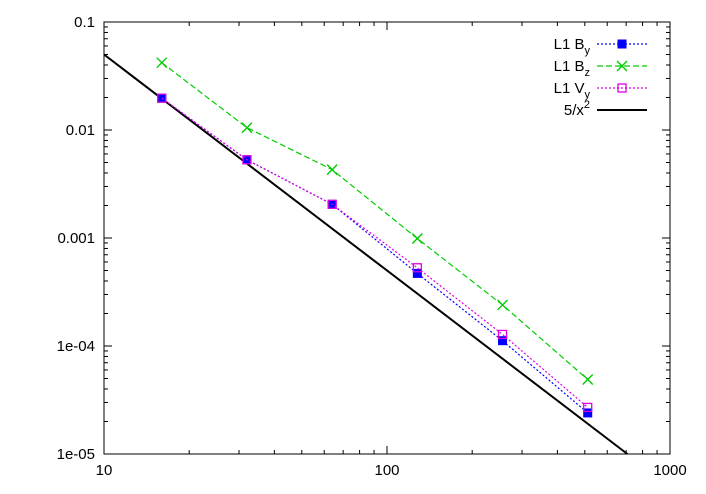 Image resolution: width=706 pixels, height=494 pixels. What do you see at coordinates (600, 68) in the screenshot?
I see `legend-item: L1 Bz` at bounding box center [600, 68].